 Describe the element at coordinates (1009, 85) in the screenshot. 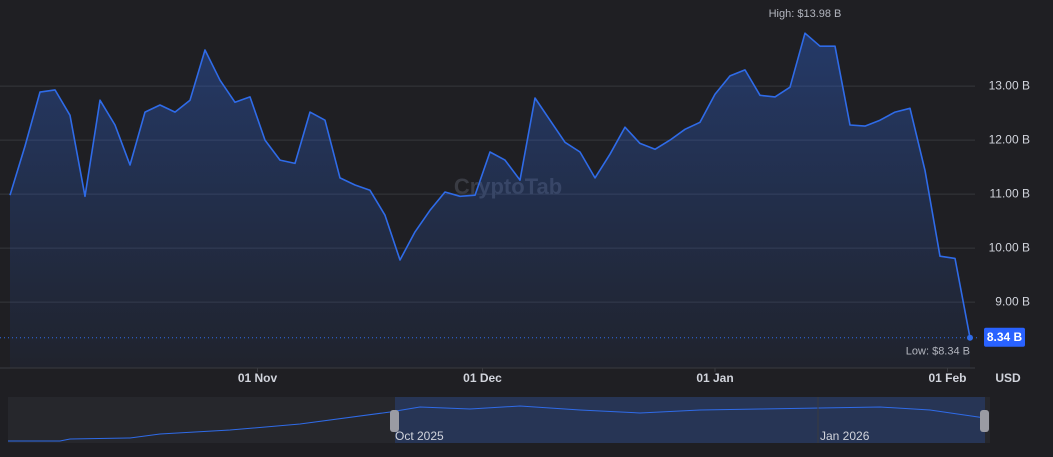

I see `y-tick-label: 13.00 B` at that location.